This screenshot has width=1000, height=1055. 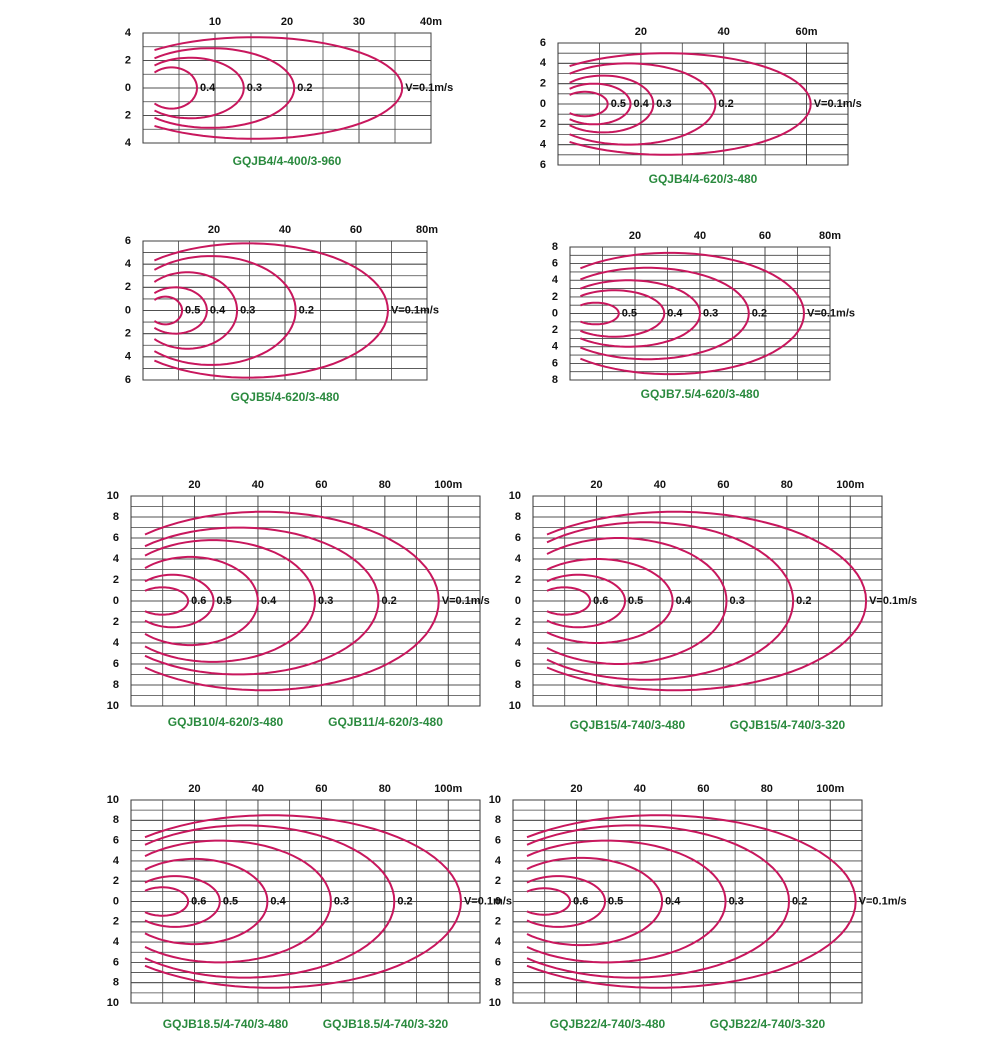 I want to click on x-tick-label: 10, so click(x=215, y=22).